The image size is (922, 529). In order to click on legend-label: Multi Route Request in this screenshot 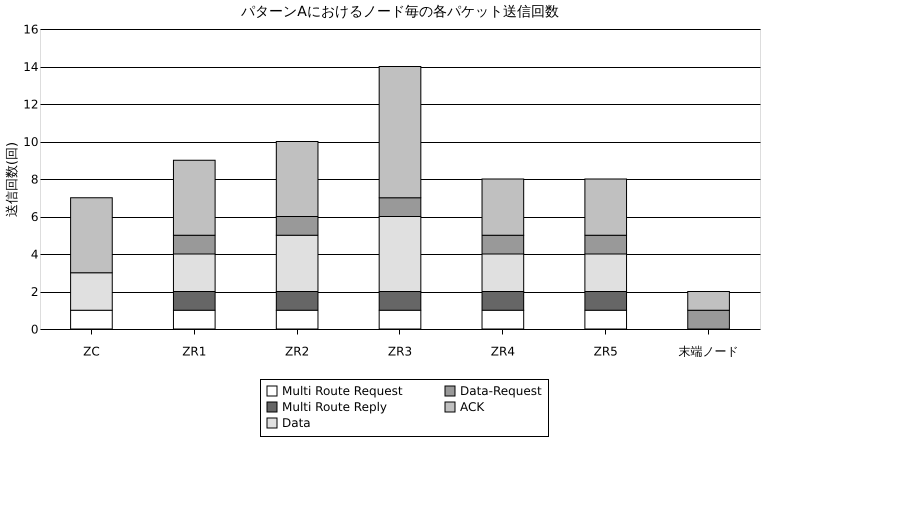, I will do `click(342, 391)`.